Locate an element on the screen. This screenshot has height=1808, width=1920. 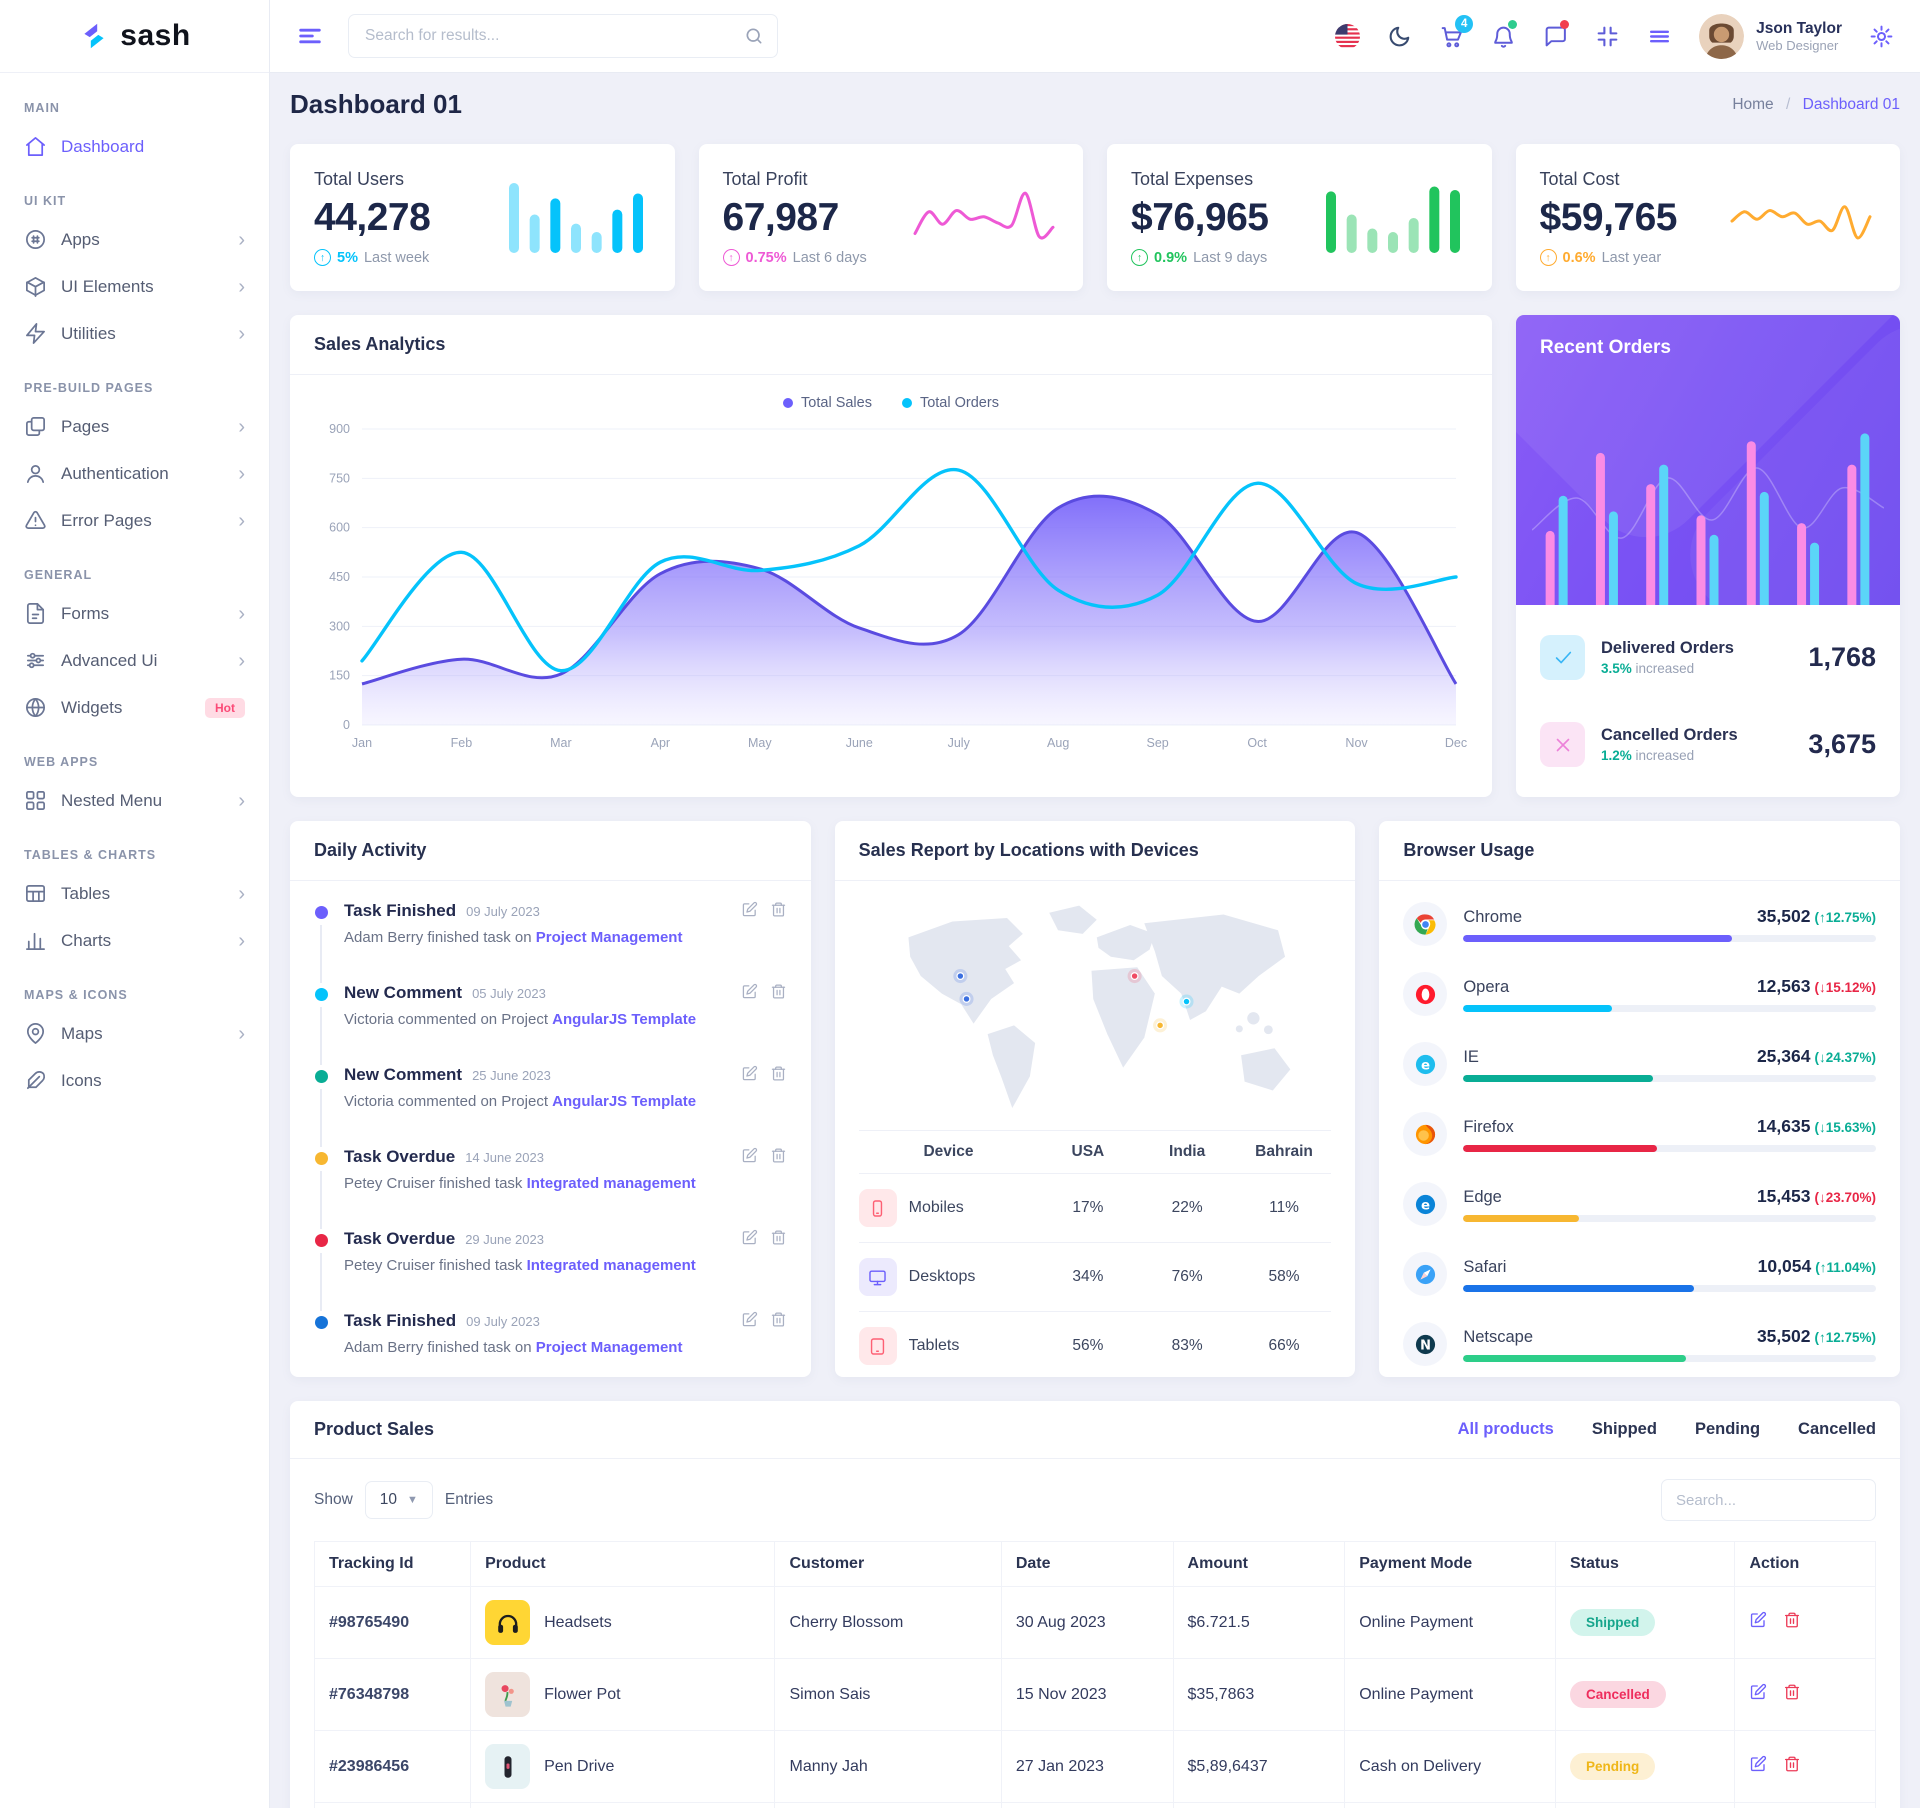
column-header: Amount is located at coordinates (1259, 1564).